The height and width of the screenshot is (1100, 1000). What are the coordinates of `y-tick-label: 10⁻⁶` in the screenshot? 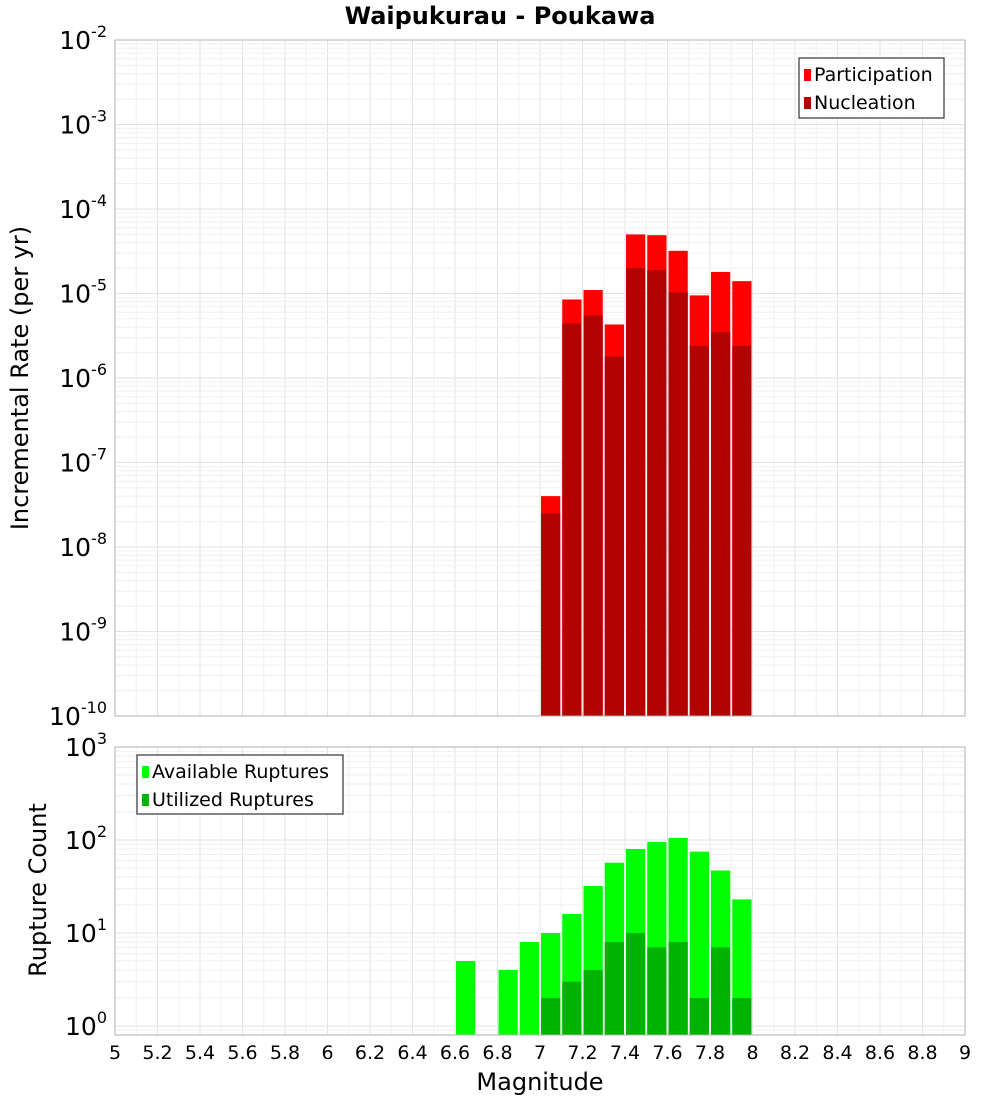 It's located at (83, 376).